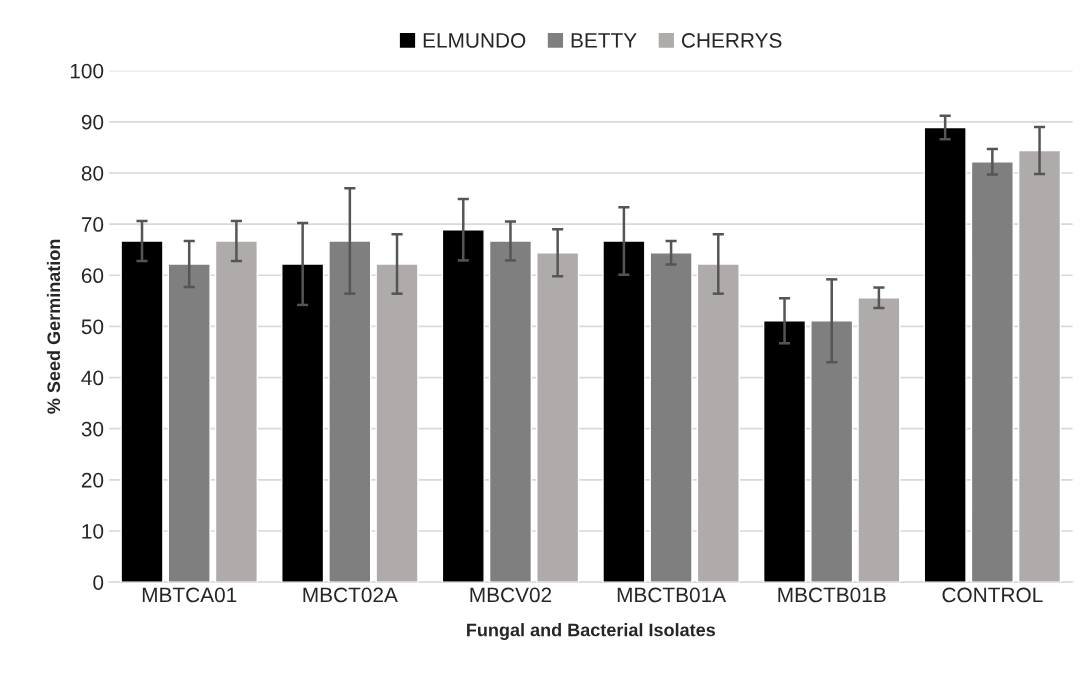 The width and height of the screenshot is (1089, 673). Describe the element at coordinates (92, 378) in the screenshot. I see `y-tick-label: 40` at that location.